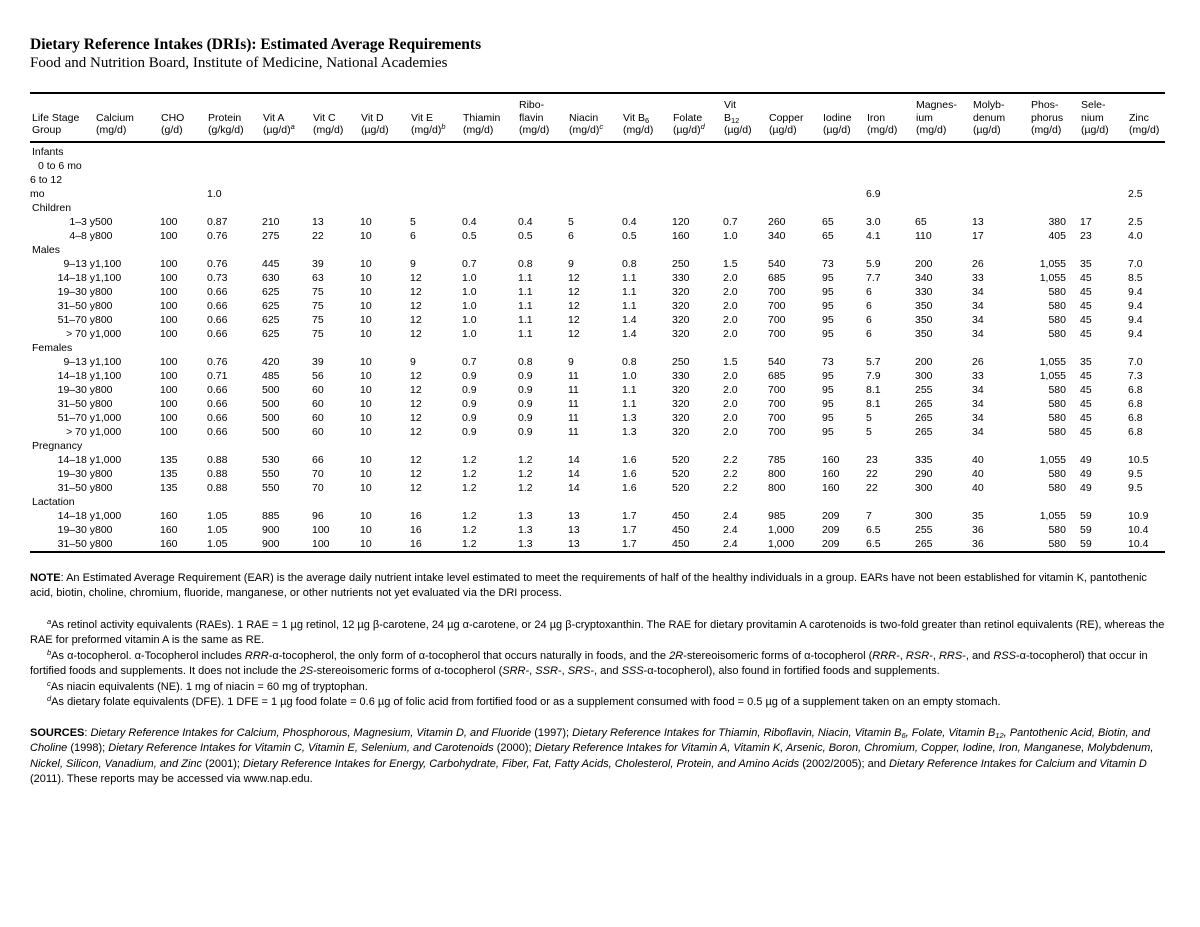 The width and height of the screenshot is (1200, 927). I want to click on cell: 700, so click(777, 333).